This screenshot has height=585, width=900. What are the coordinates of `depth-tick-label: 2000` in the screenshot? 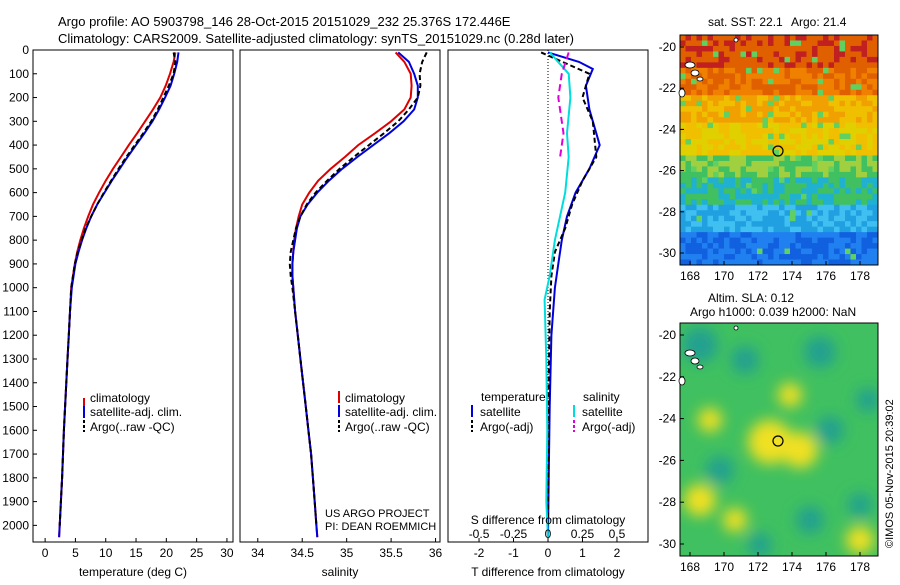 It's located at (15, 525).